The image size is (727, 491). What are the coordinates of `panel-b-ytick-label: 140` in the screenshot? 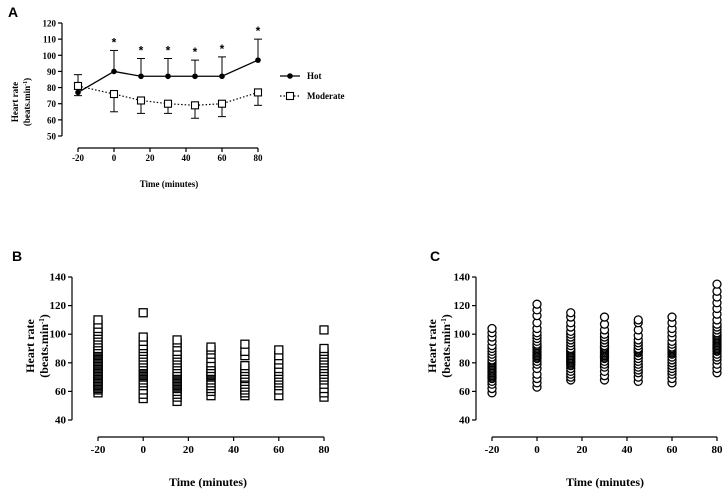 It's located at (58, 278).